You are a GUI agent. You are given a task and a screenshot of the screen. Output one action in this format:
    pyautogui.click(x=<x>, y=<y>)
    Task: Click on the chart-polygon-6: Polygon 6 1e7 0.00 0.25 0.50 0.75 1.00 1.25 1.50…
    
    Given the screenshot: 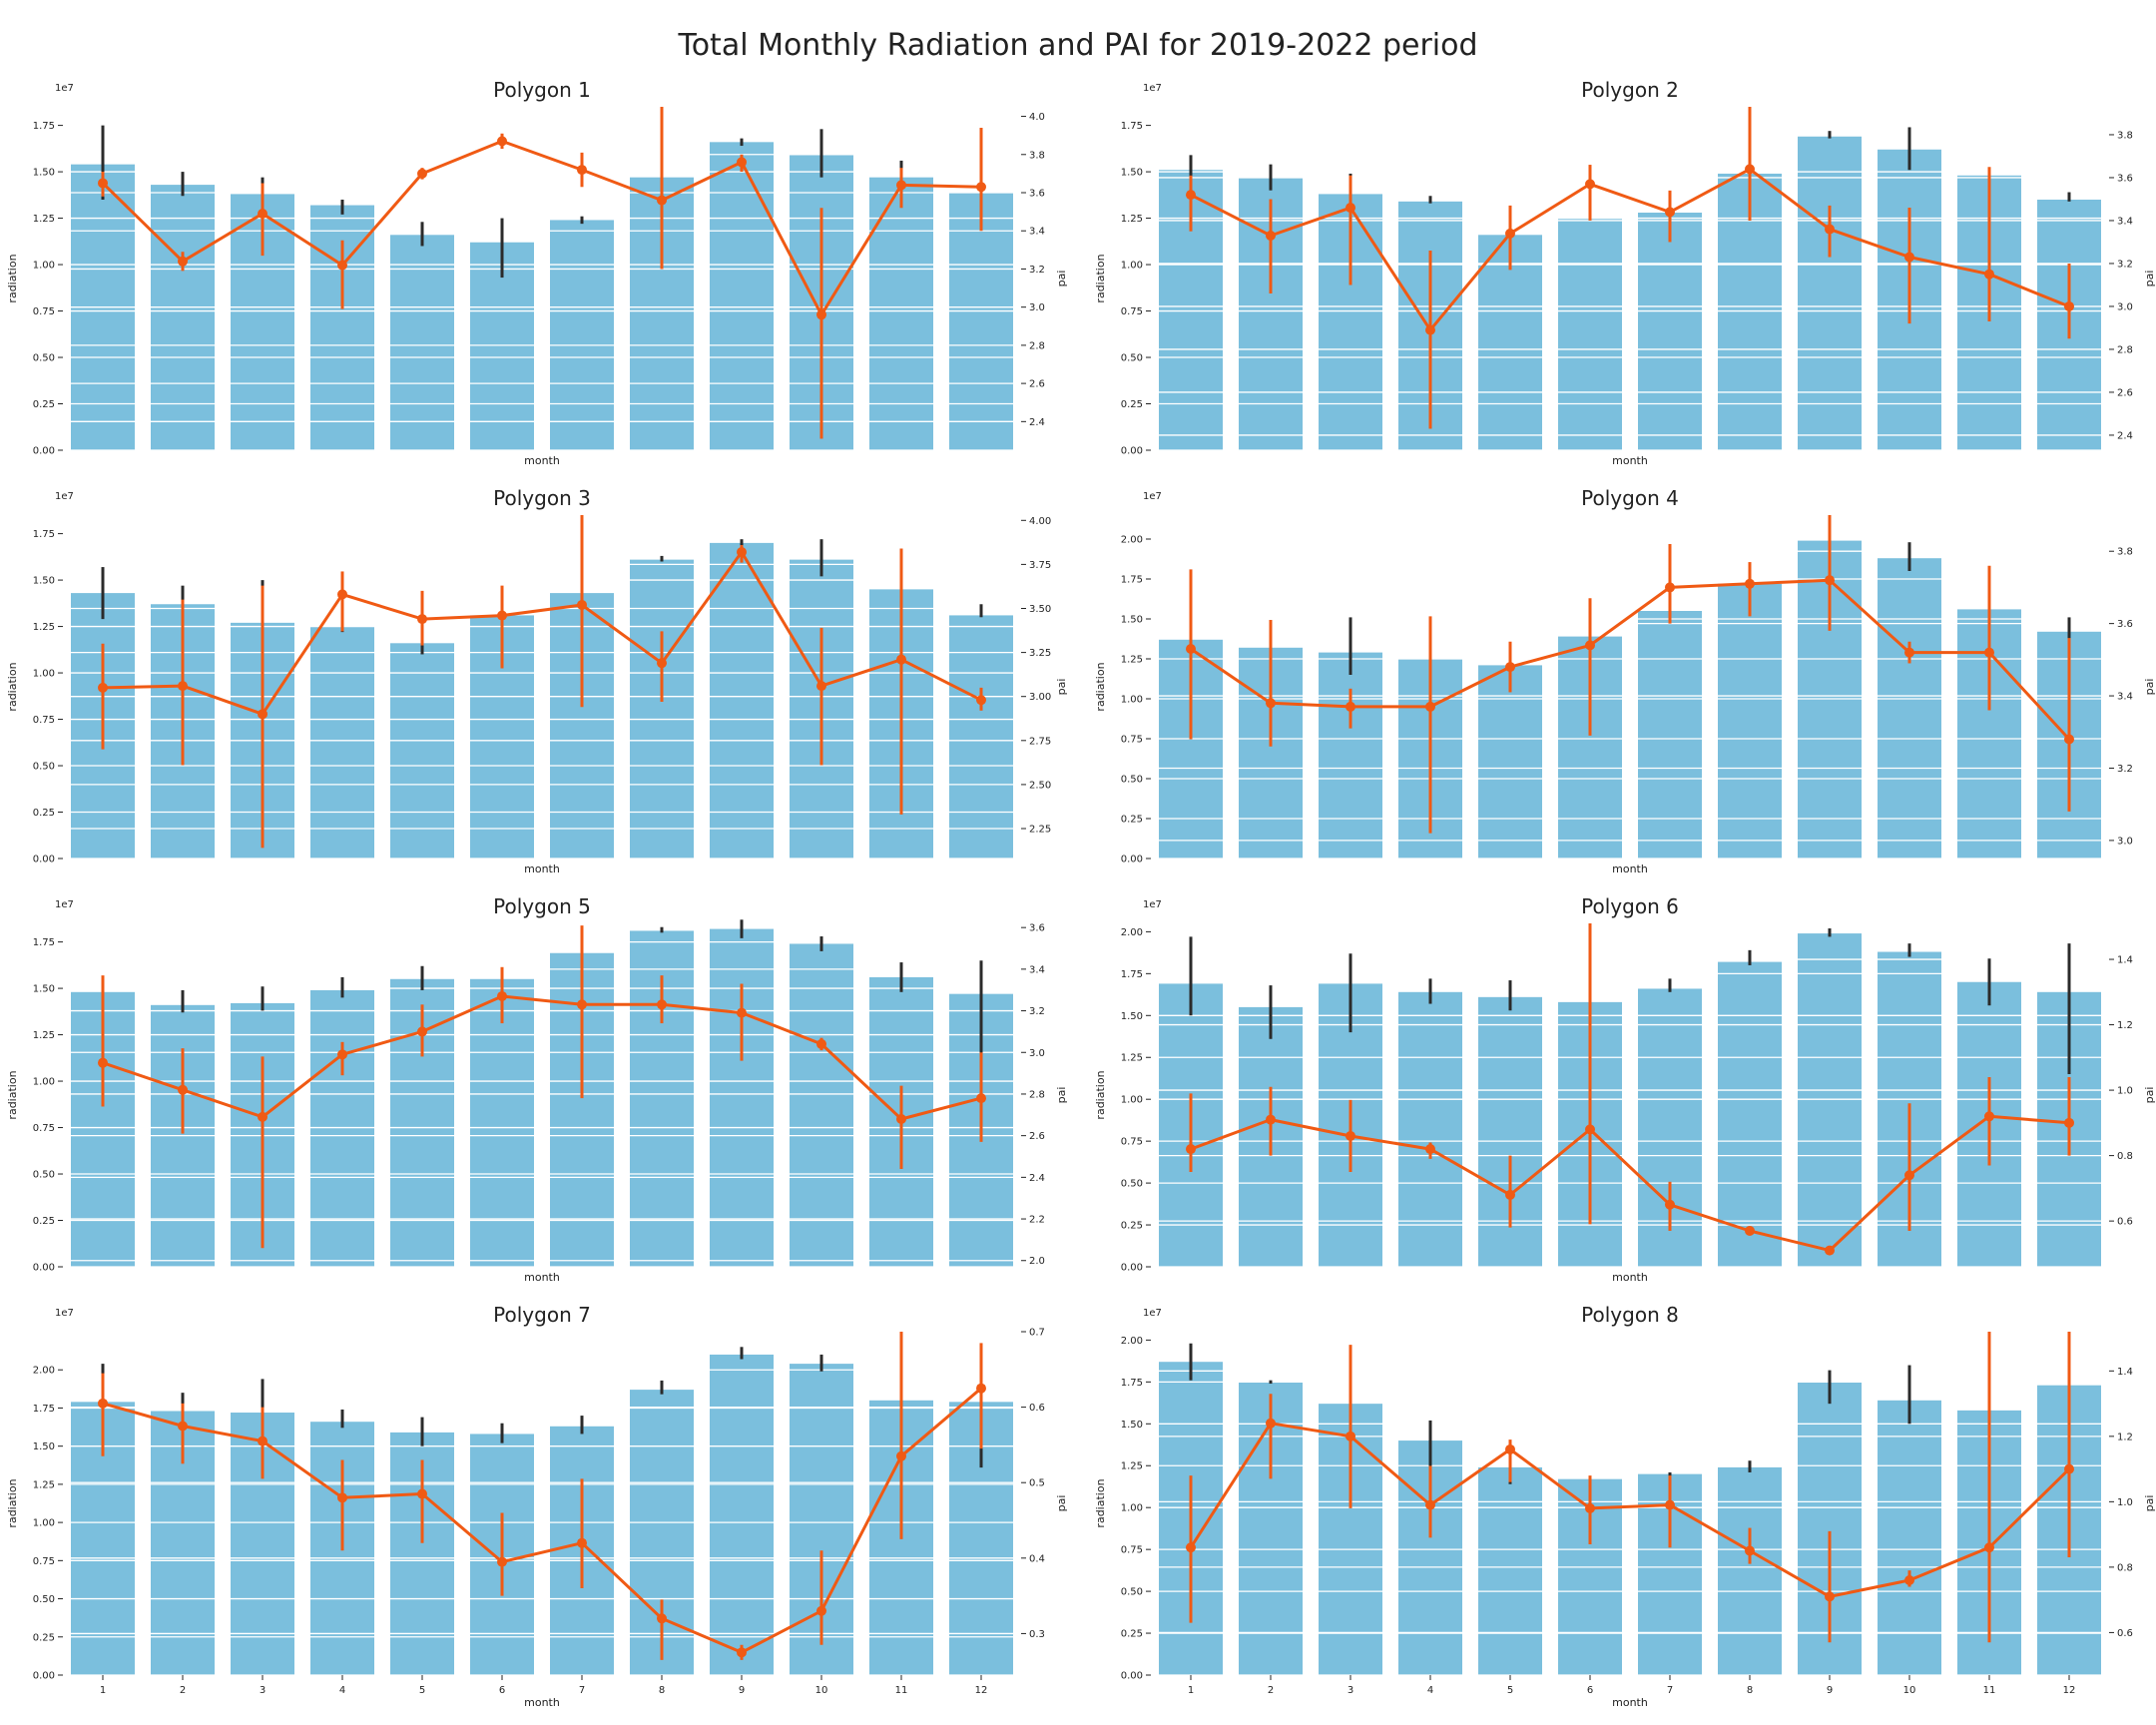 What is the action you would take?
    pyautogui.click(x=1625, y=1089)
    